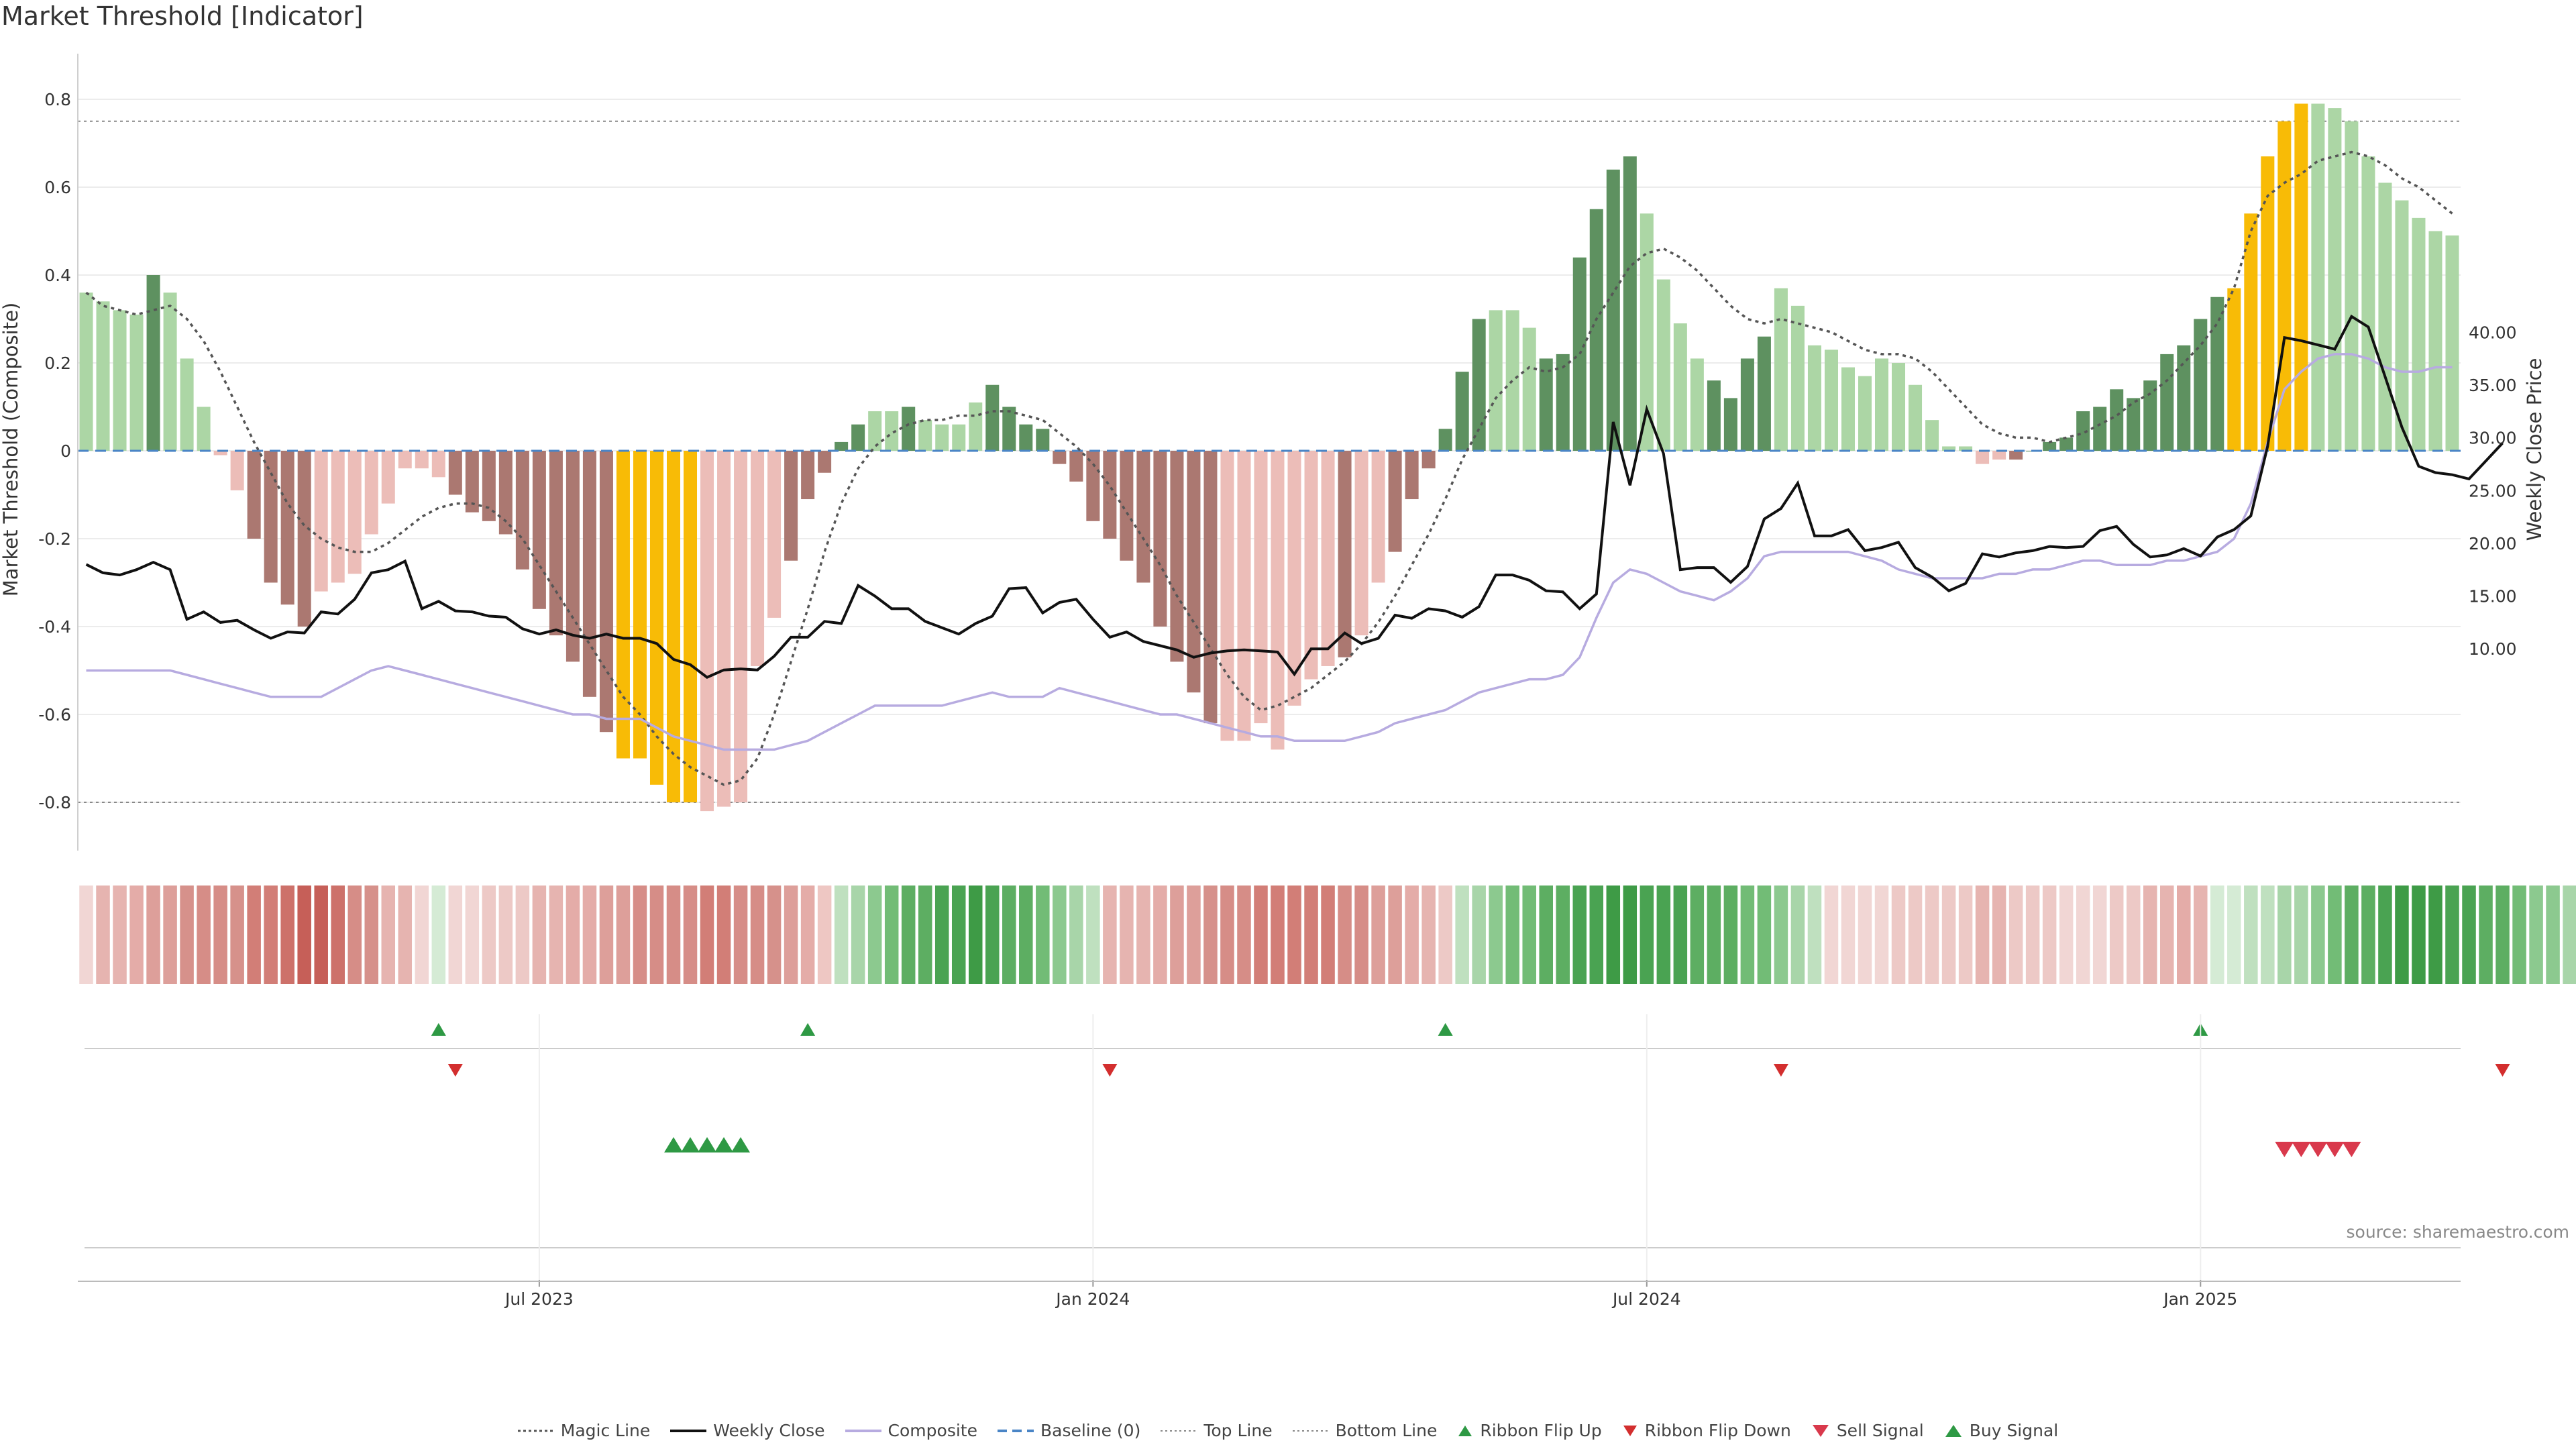 The width and height of the screenshot is (2576, 1449). Describe the element at coordinates (1238, 1430) in the screenshot. I see `legend-label: Top Line` at that location.